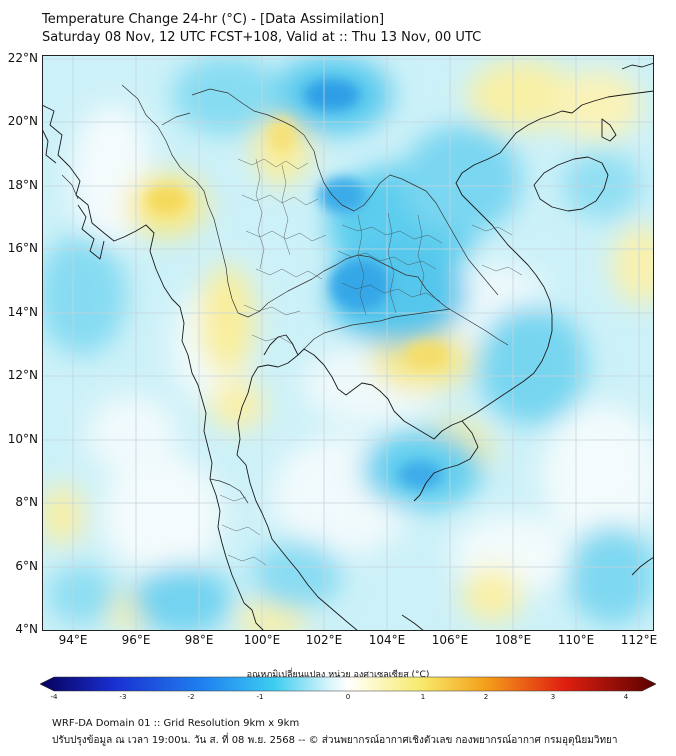 The width and height of the screenshot is (676, 756). I want to click on lon-tick-label: 96°E, so click(136, 640).